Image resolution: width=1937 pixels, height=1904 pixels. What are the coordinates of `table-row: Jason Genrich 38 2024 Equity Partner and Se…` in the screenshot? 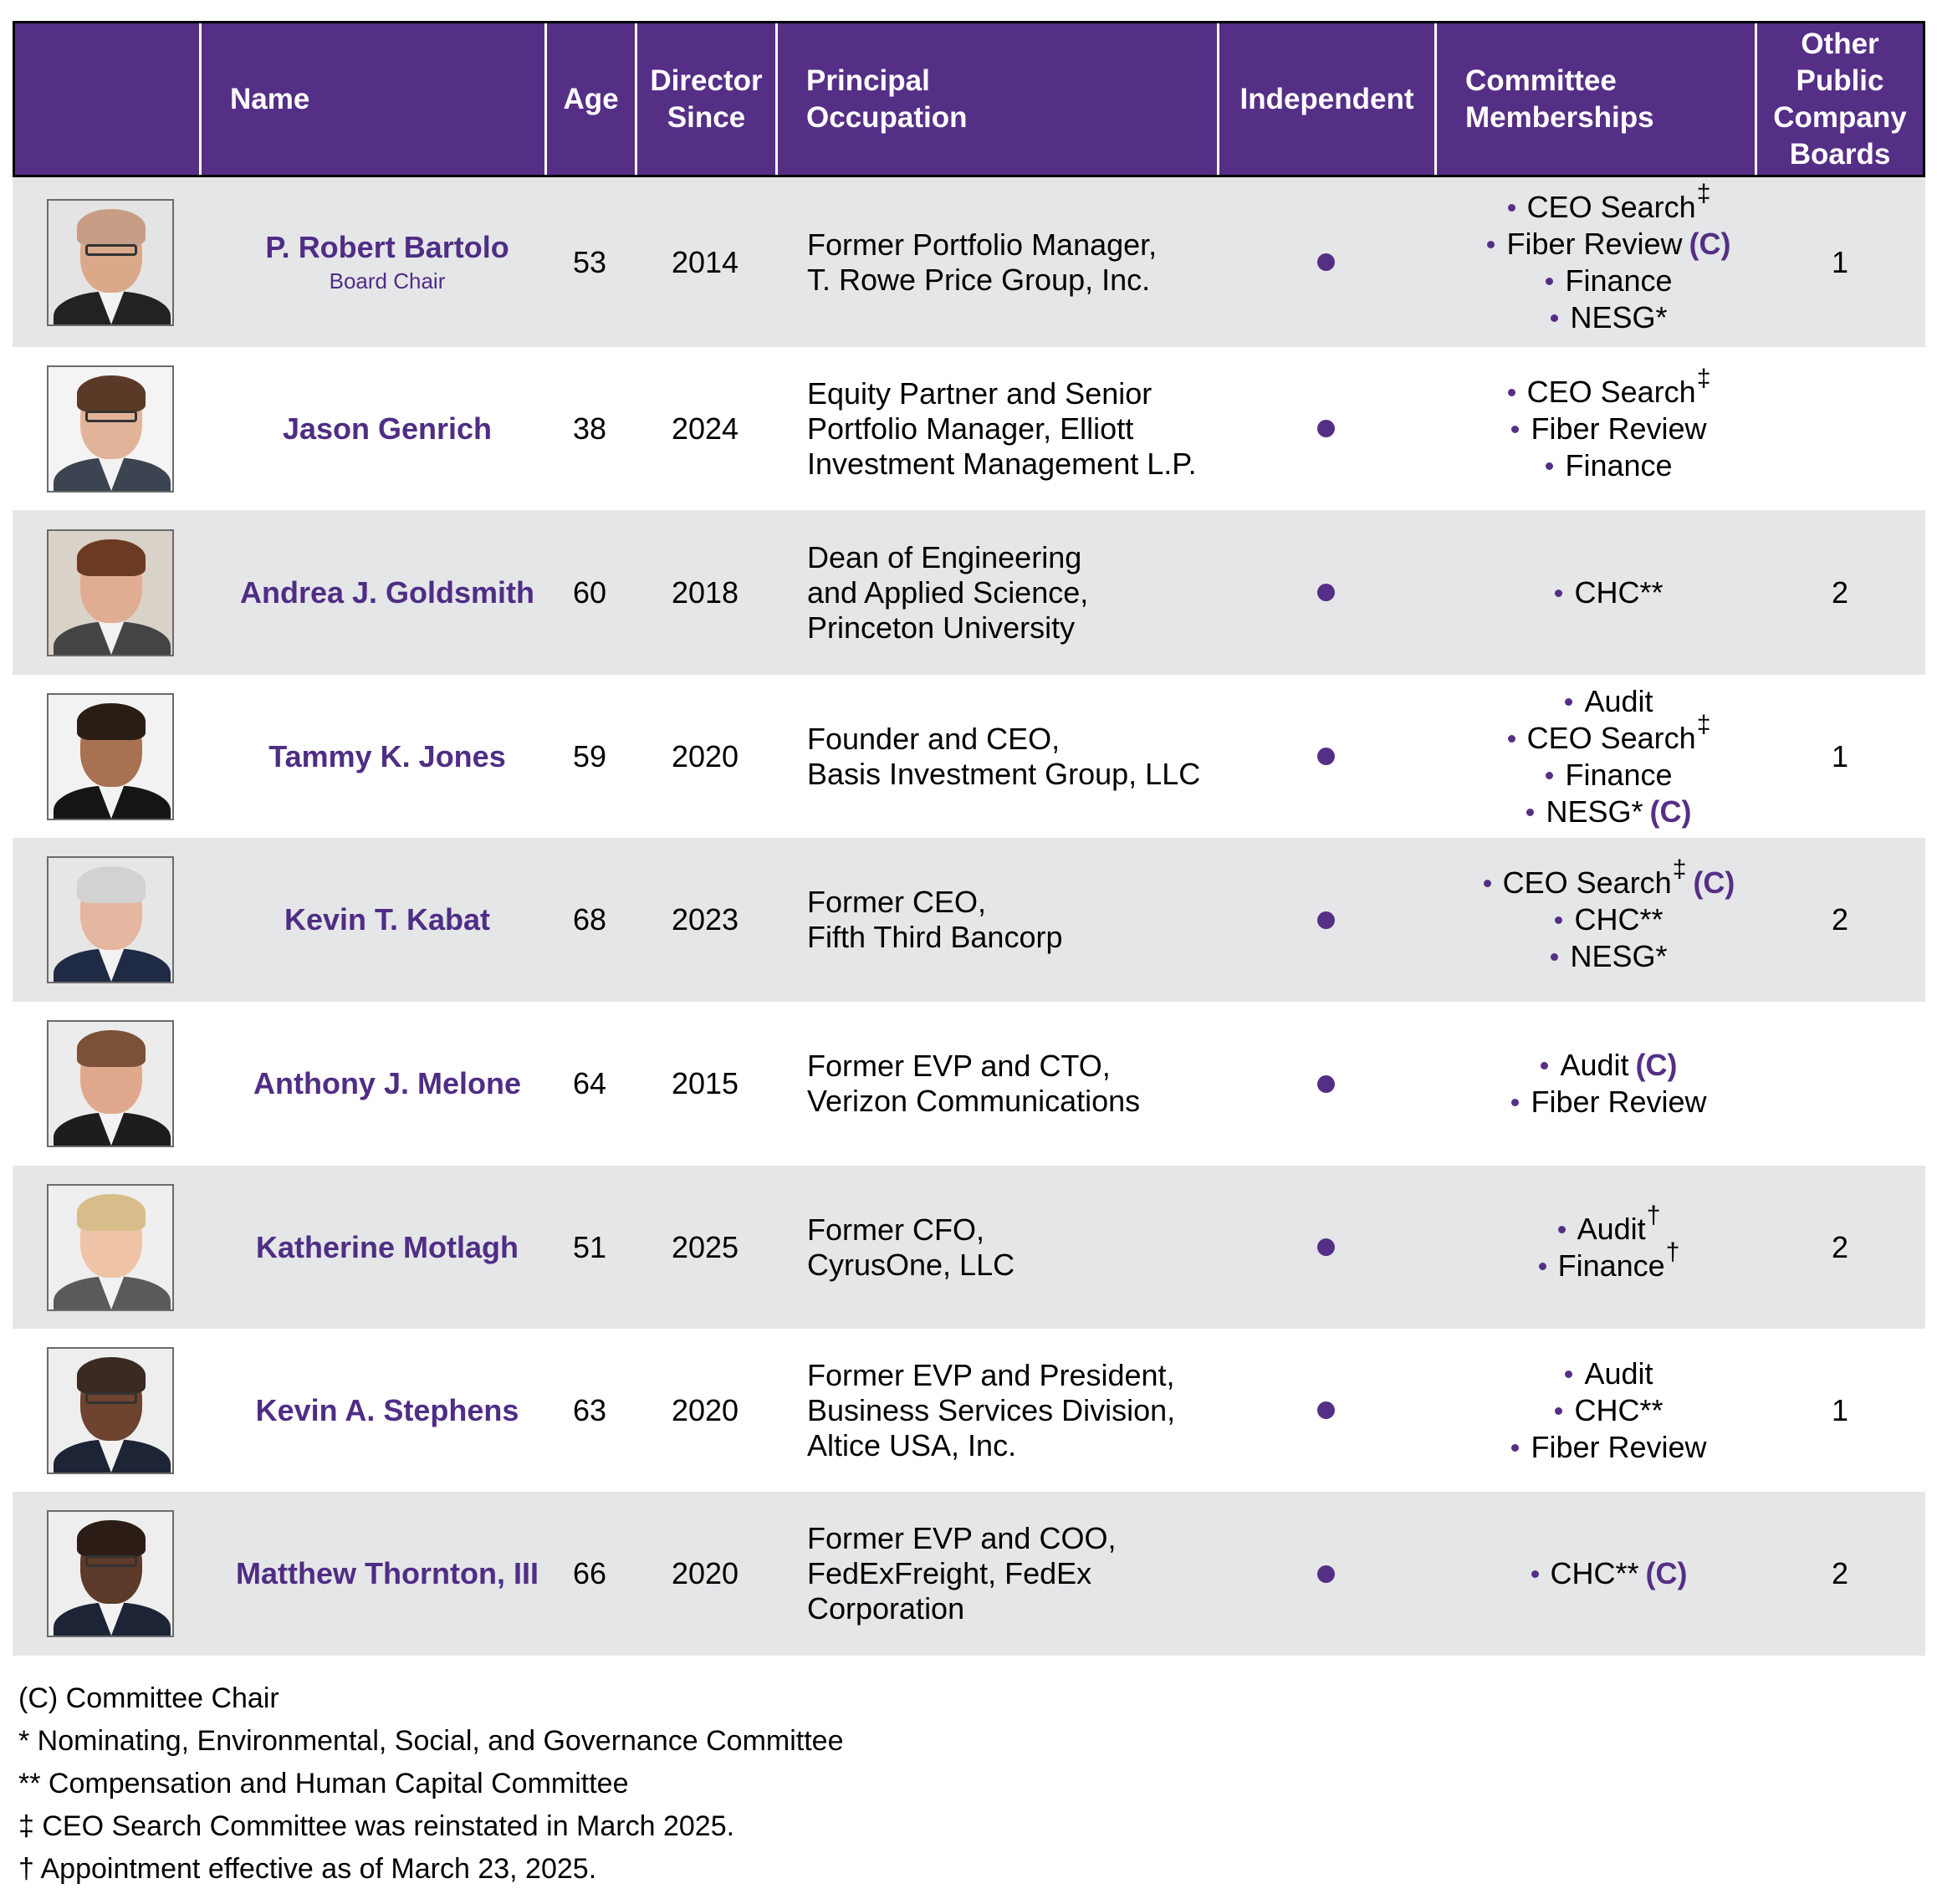 It's located at (969, 428).